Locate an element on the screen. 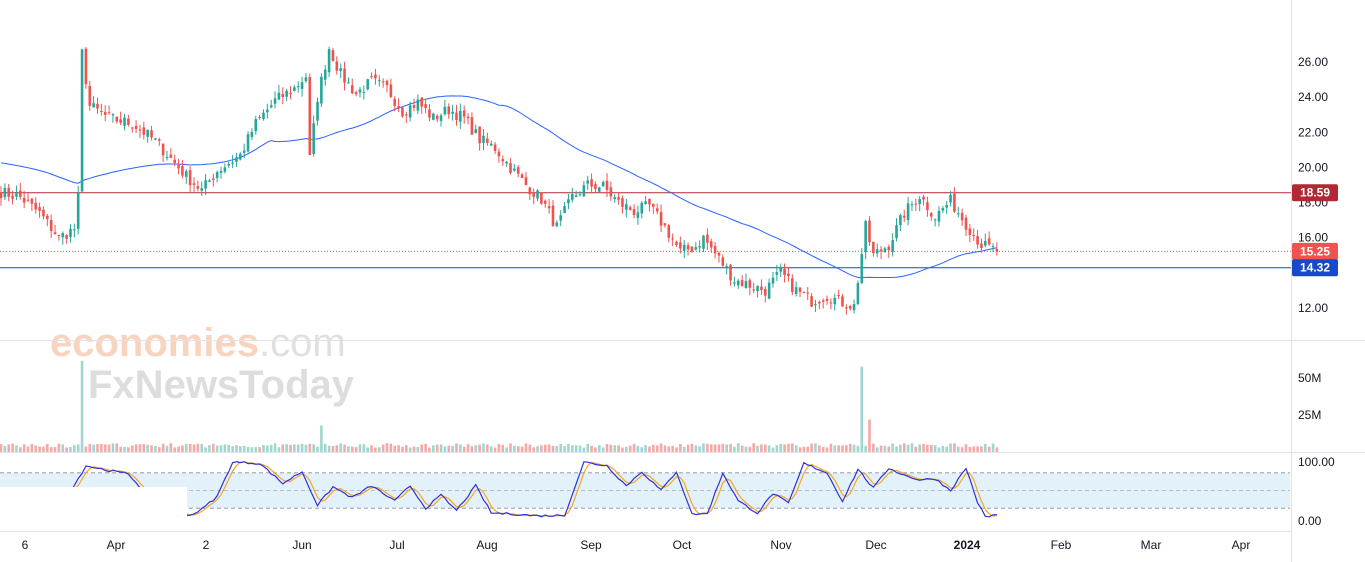 Image resolution: width=1365 pixels, height=562 pixels. svg-text: 14.32 is located at coordinates (1315, 268).